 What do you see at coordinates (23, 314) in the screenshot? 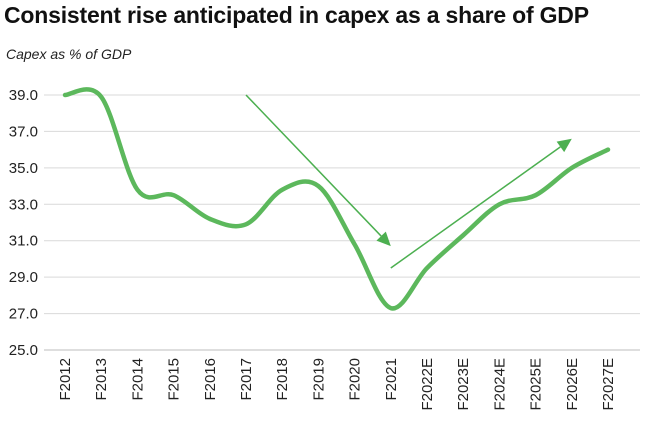
I see `y-tick-label: 27.0` at bounding box center [23, 314].